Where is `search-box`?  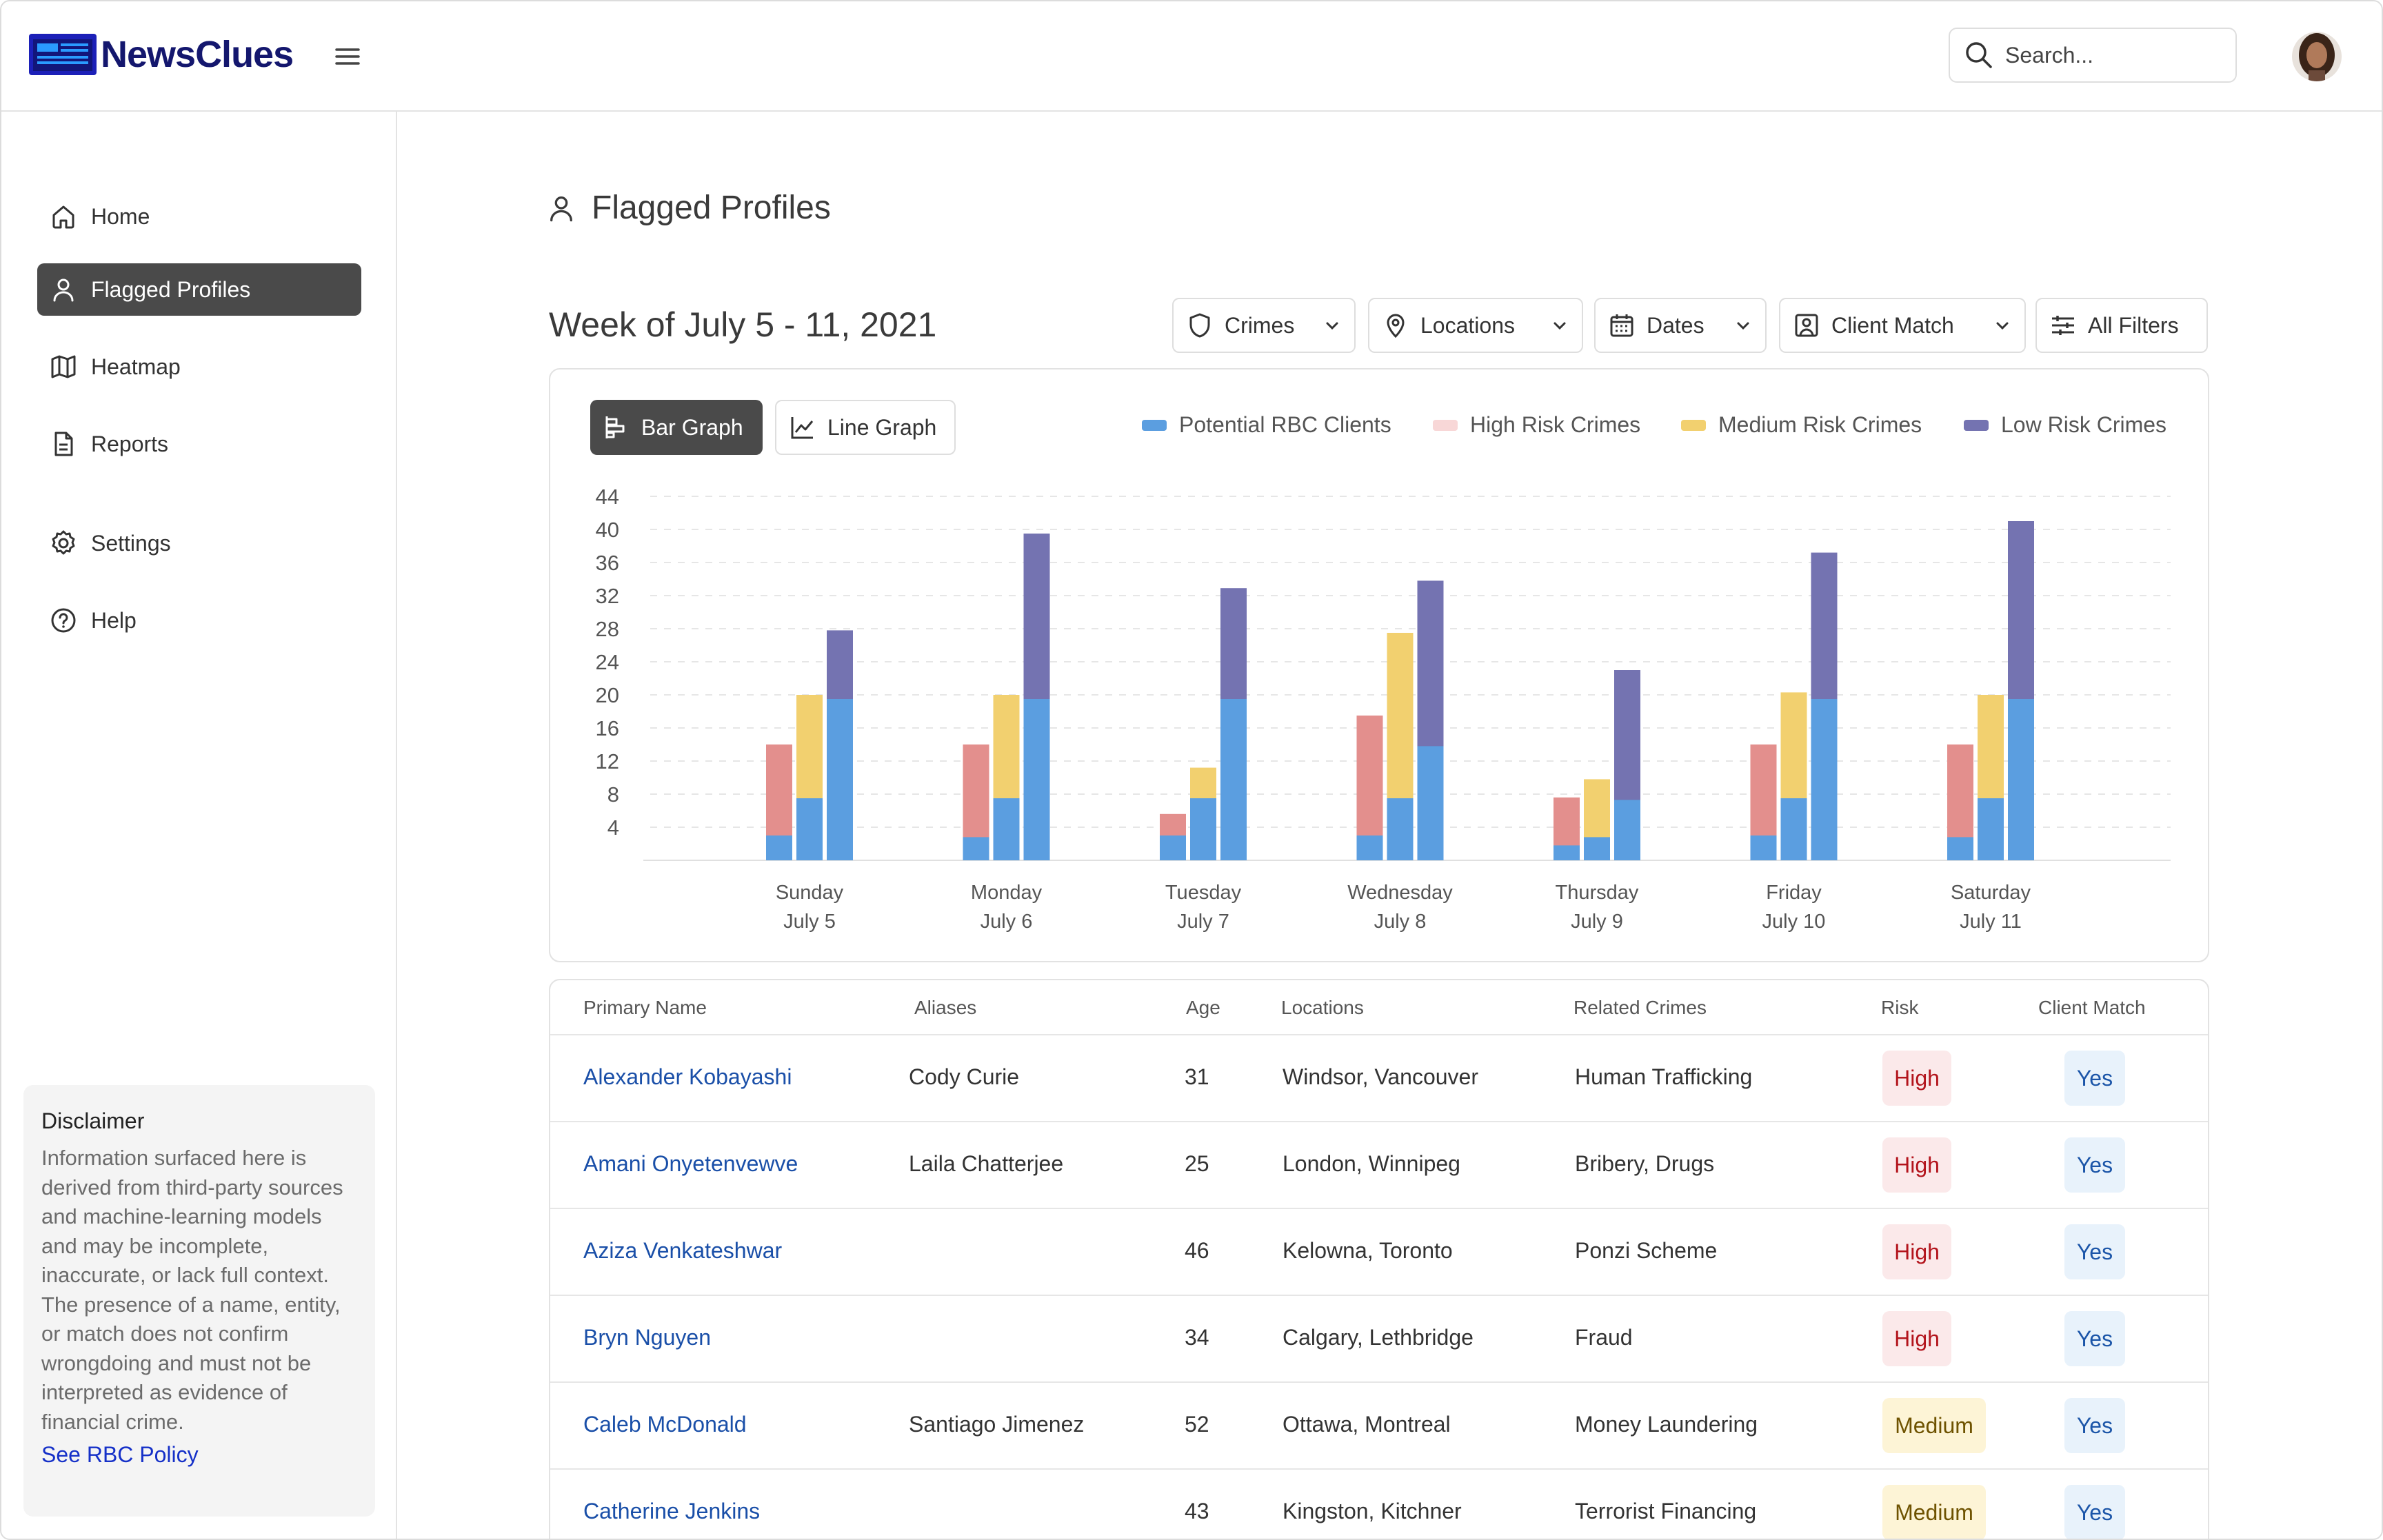 search-box is located at coordinates (2093, 56).